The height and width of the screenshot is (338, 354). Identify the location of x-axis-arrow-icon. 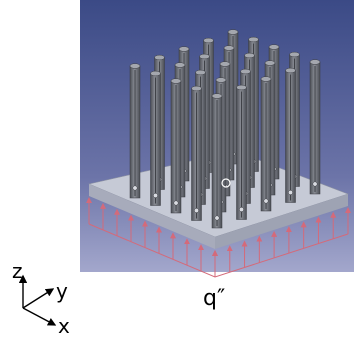
(39, 316).